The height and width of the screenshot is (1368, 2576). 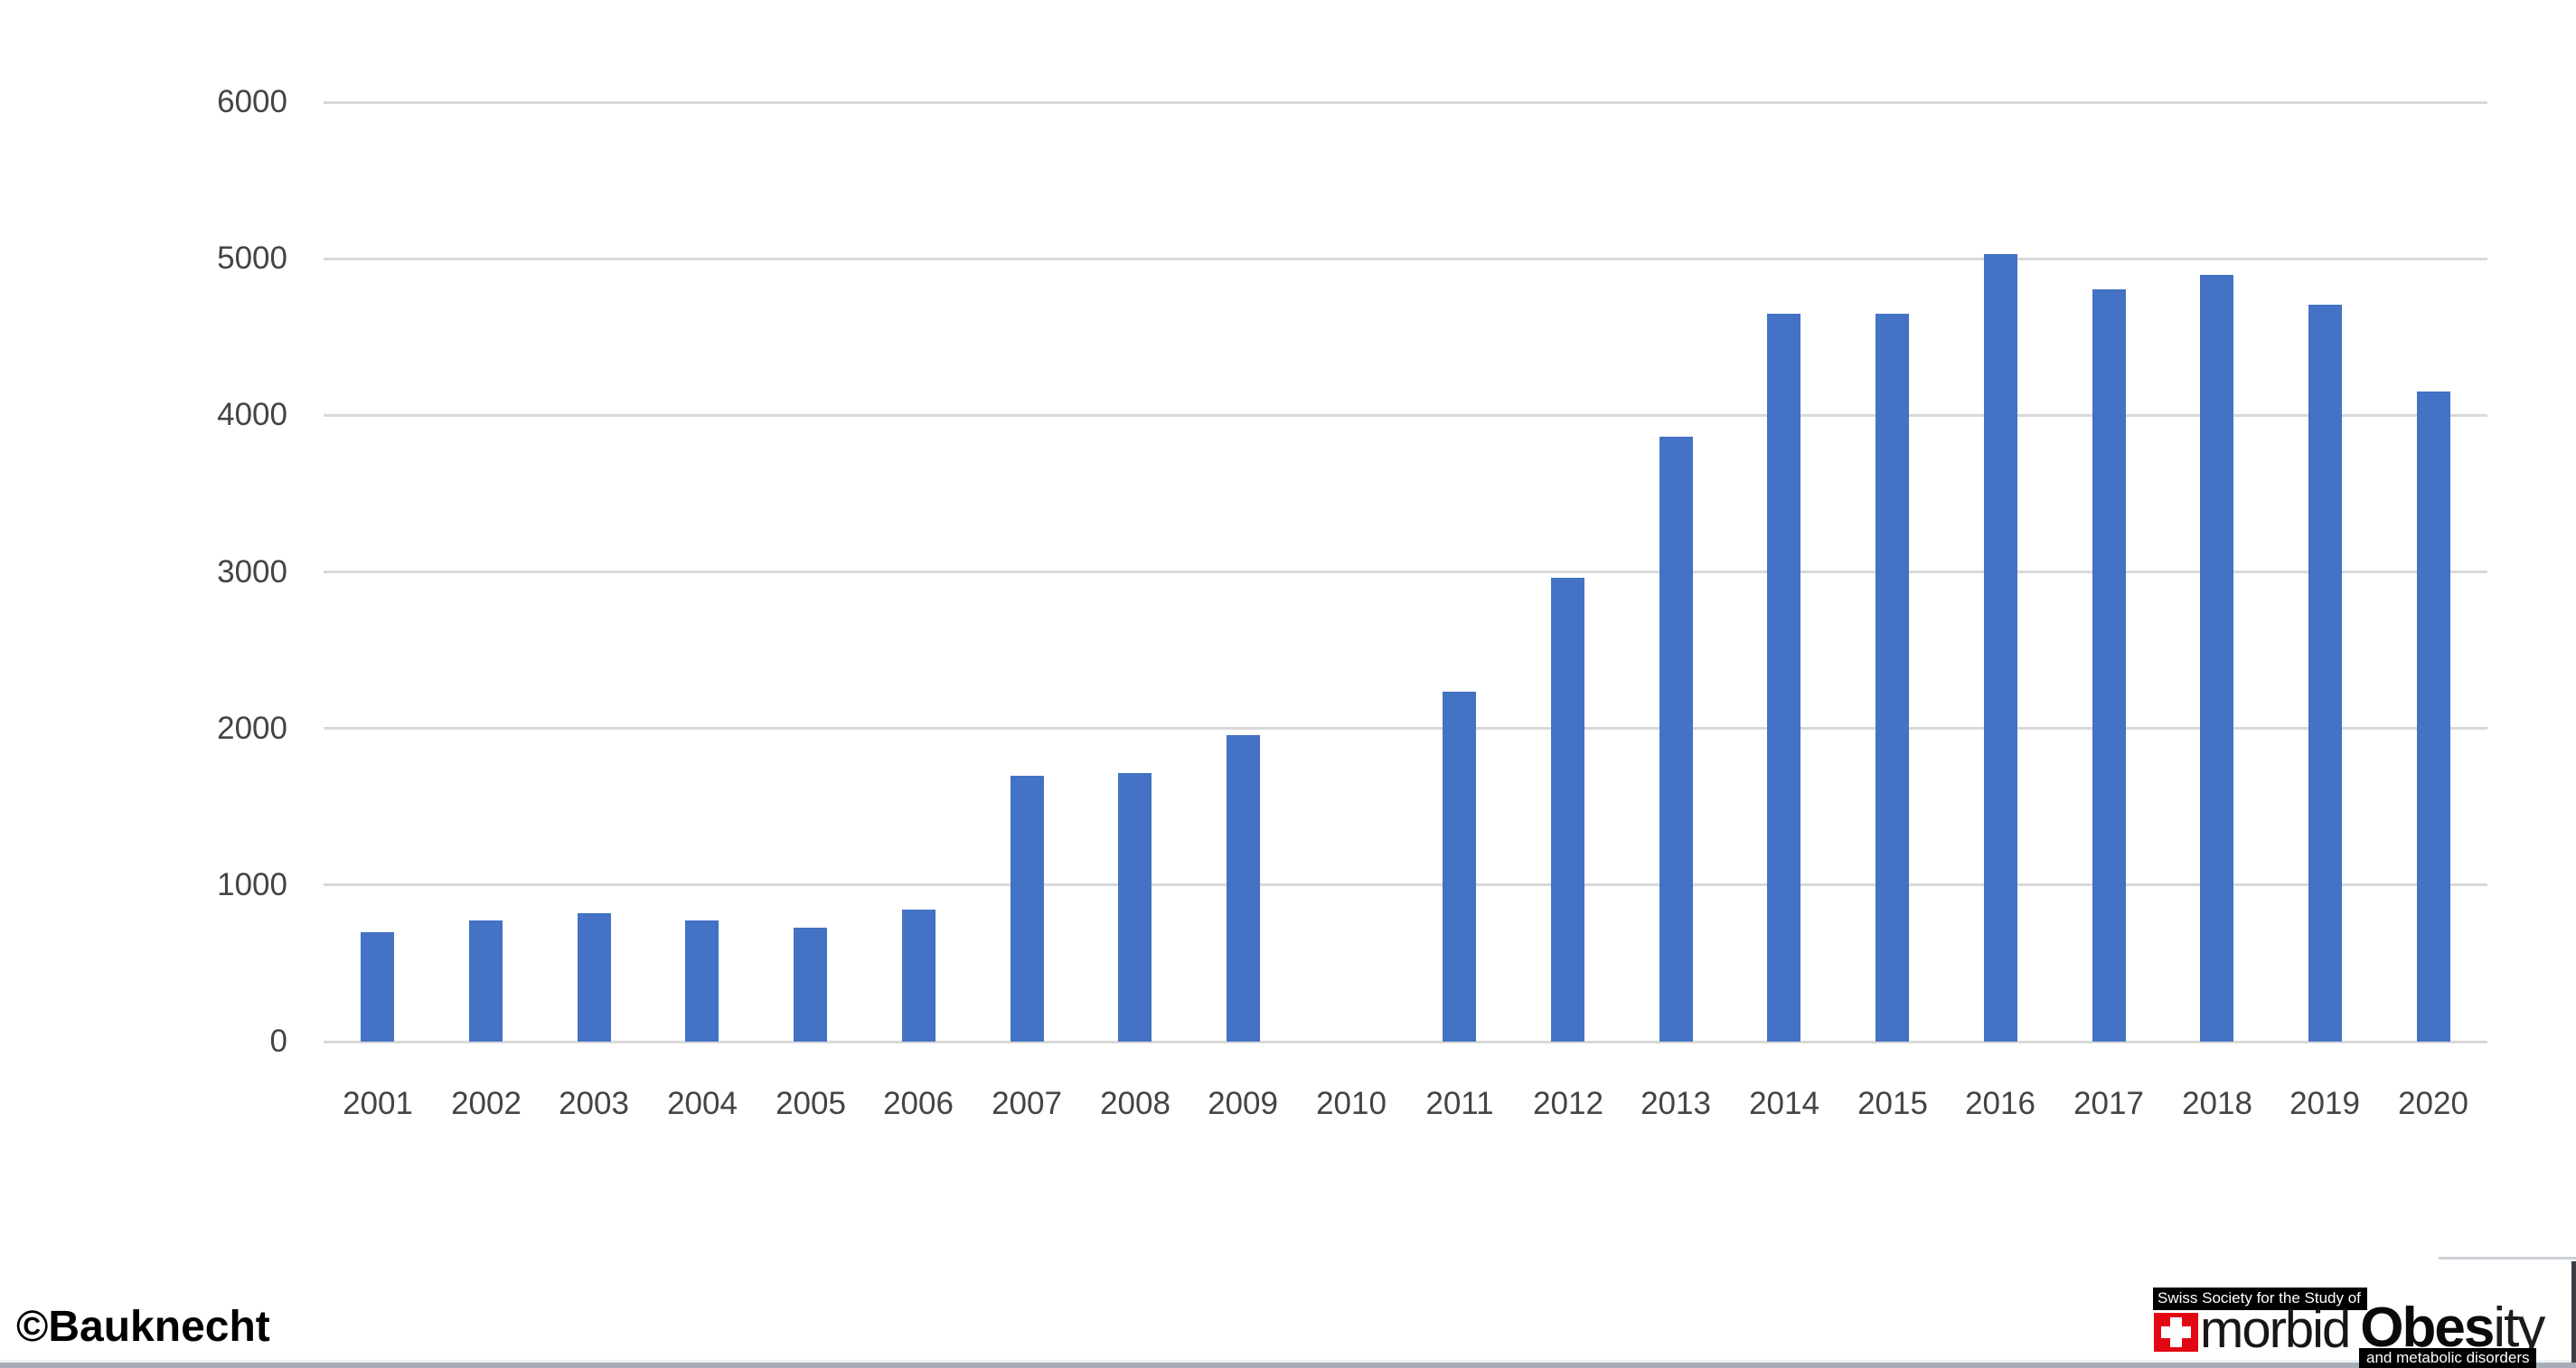 What do you see at coordinates (1459, 1103) in the screenshot?
I see `x-axis-label-2011: 2011` at bounding box center [1459, 1103].